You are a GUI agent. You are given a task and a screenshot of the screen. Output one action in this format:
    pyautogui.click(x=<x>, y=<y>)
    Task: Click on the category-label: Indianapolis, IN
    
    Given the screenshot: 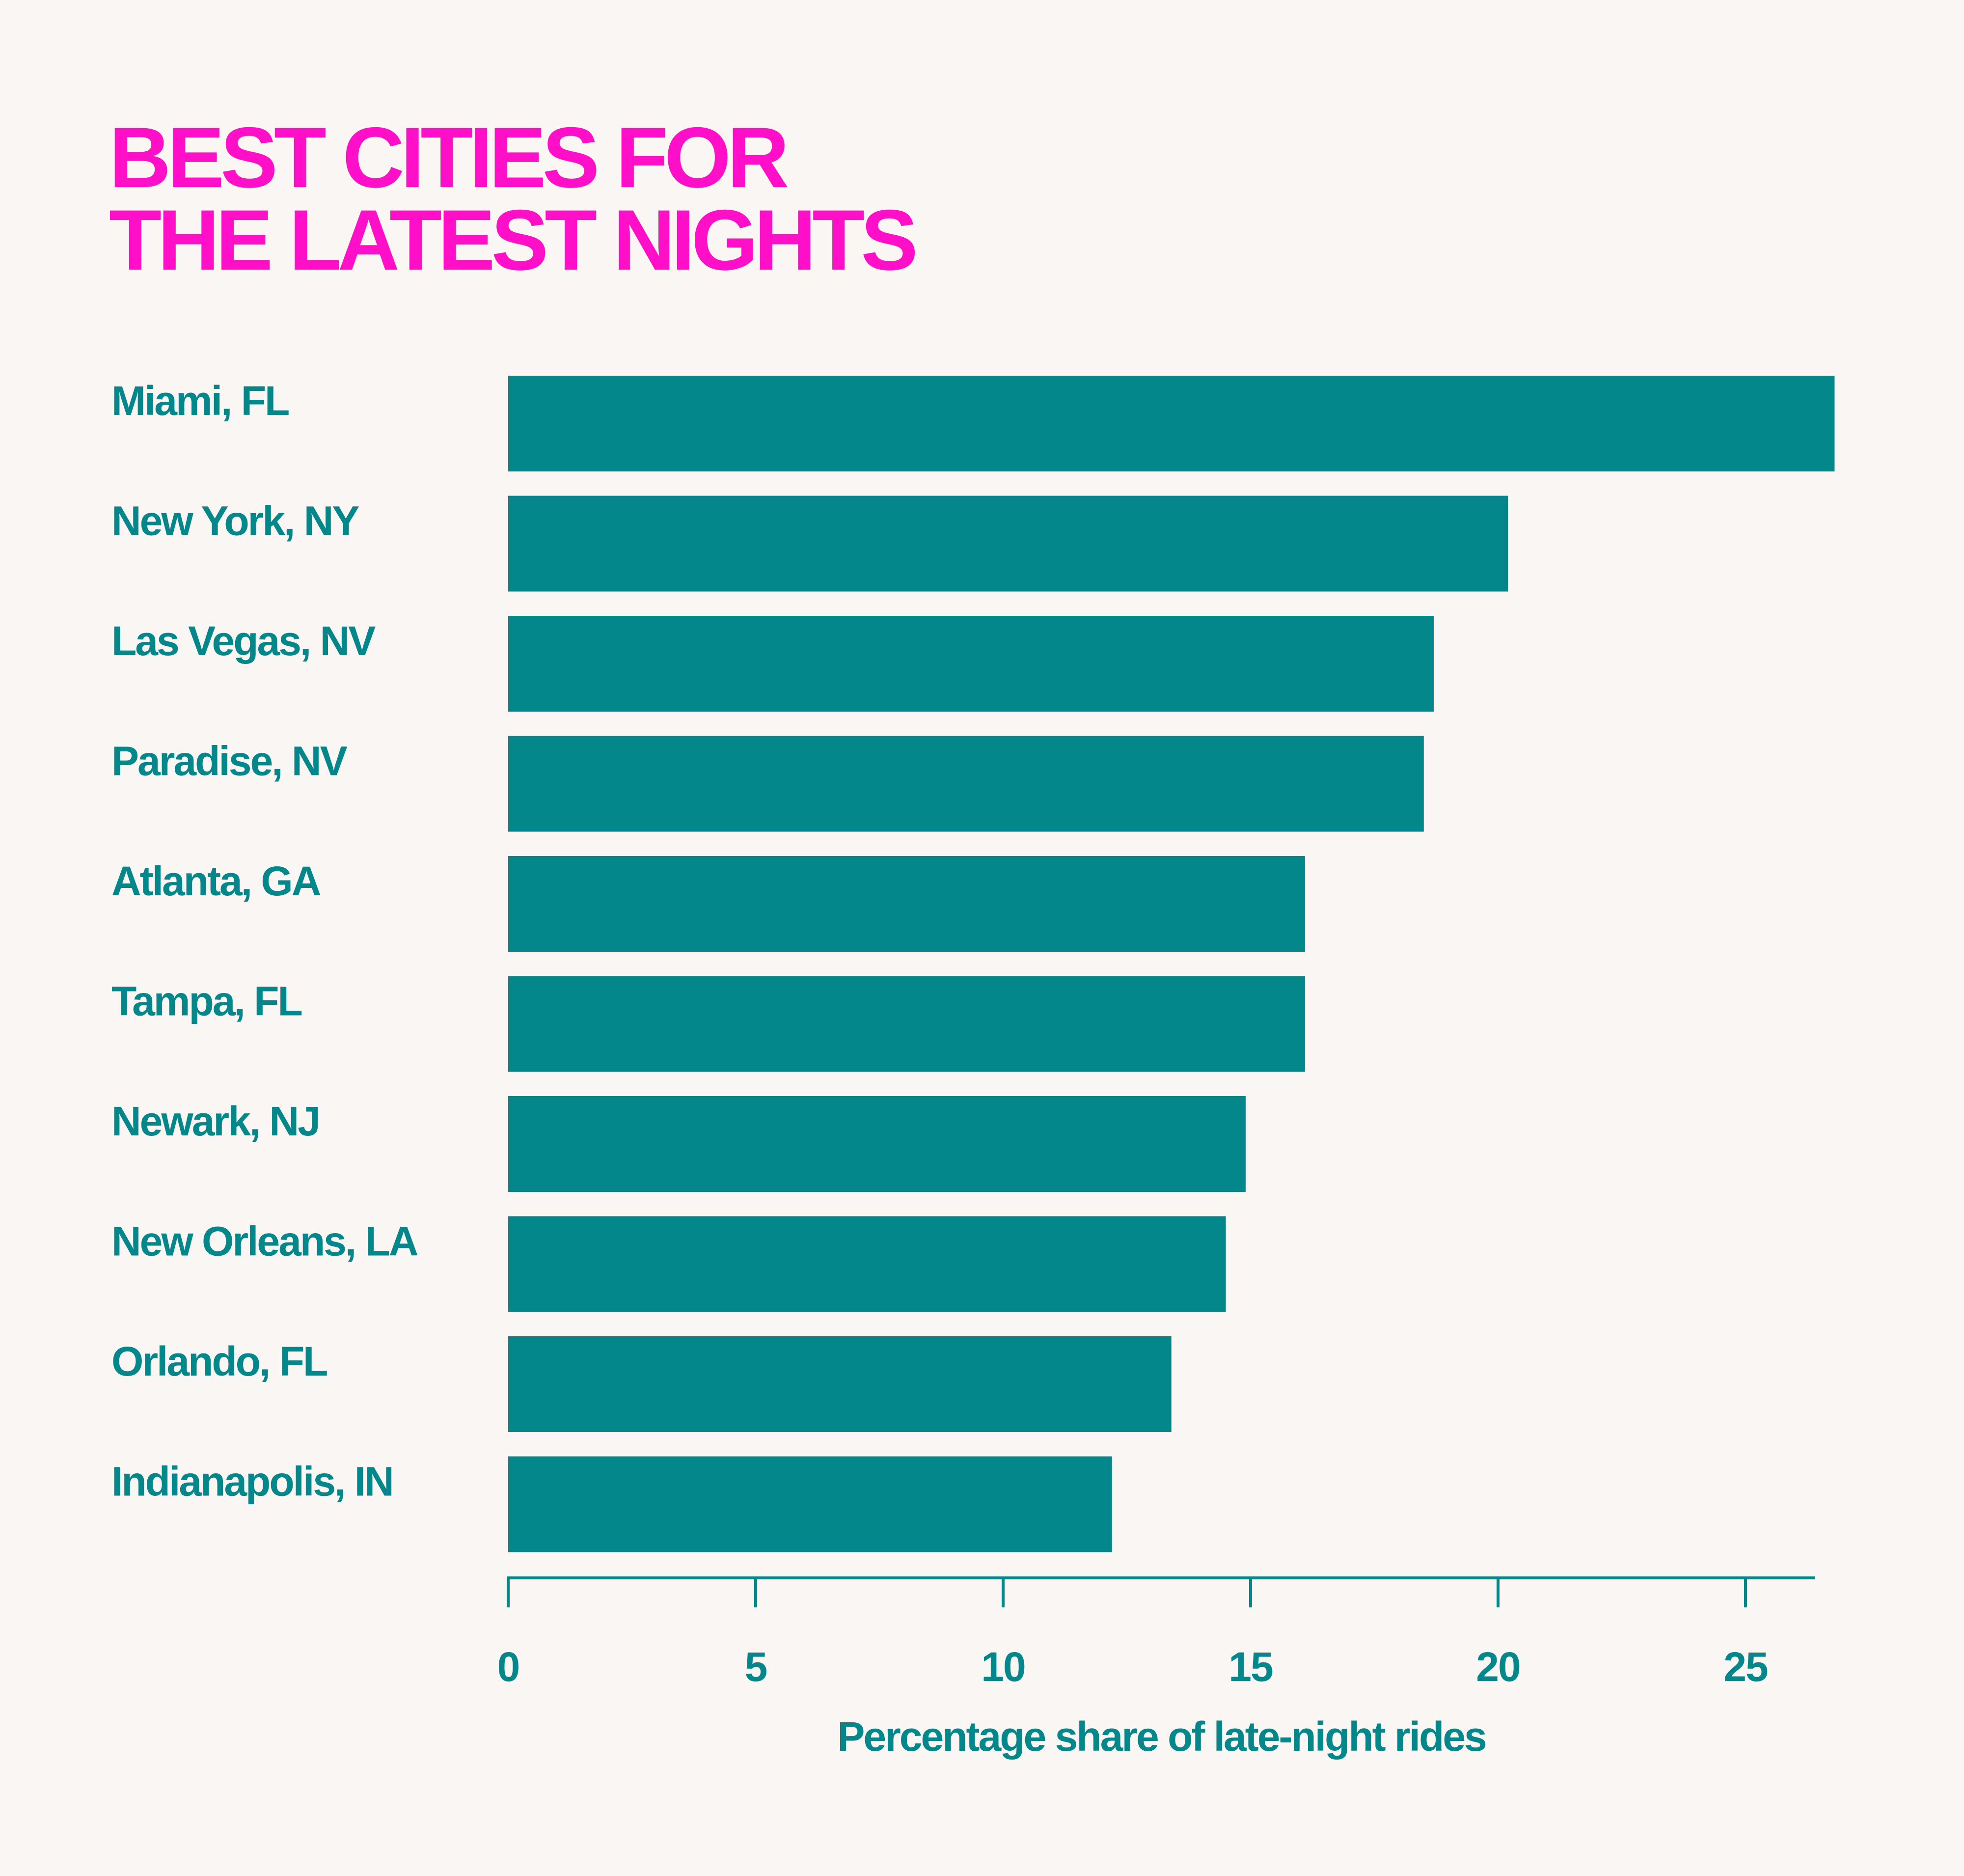 What is the action you would take?
    pyautogui.click(x=252, y=1482)
    